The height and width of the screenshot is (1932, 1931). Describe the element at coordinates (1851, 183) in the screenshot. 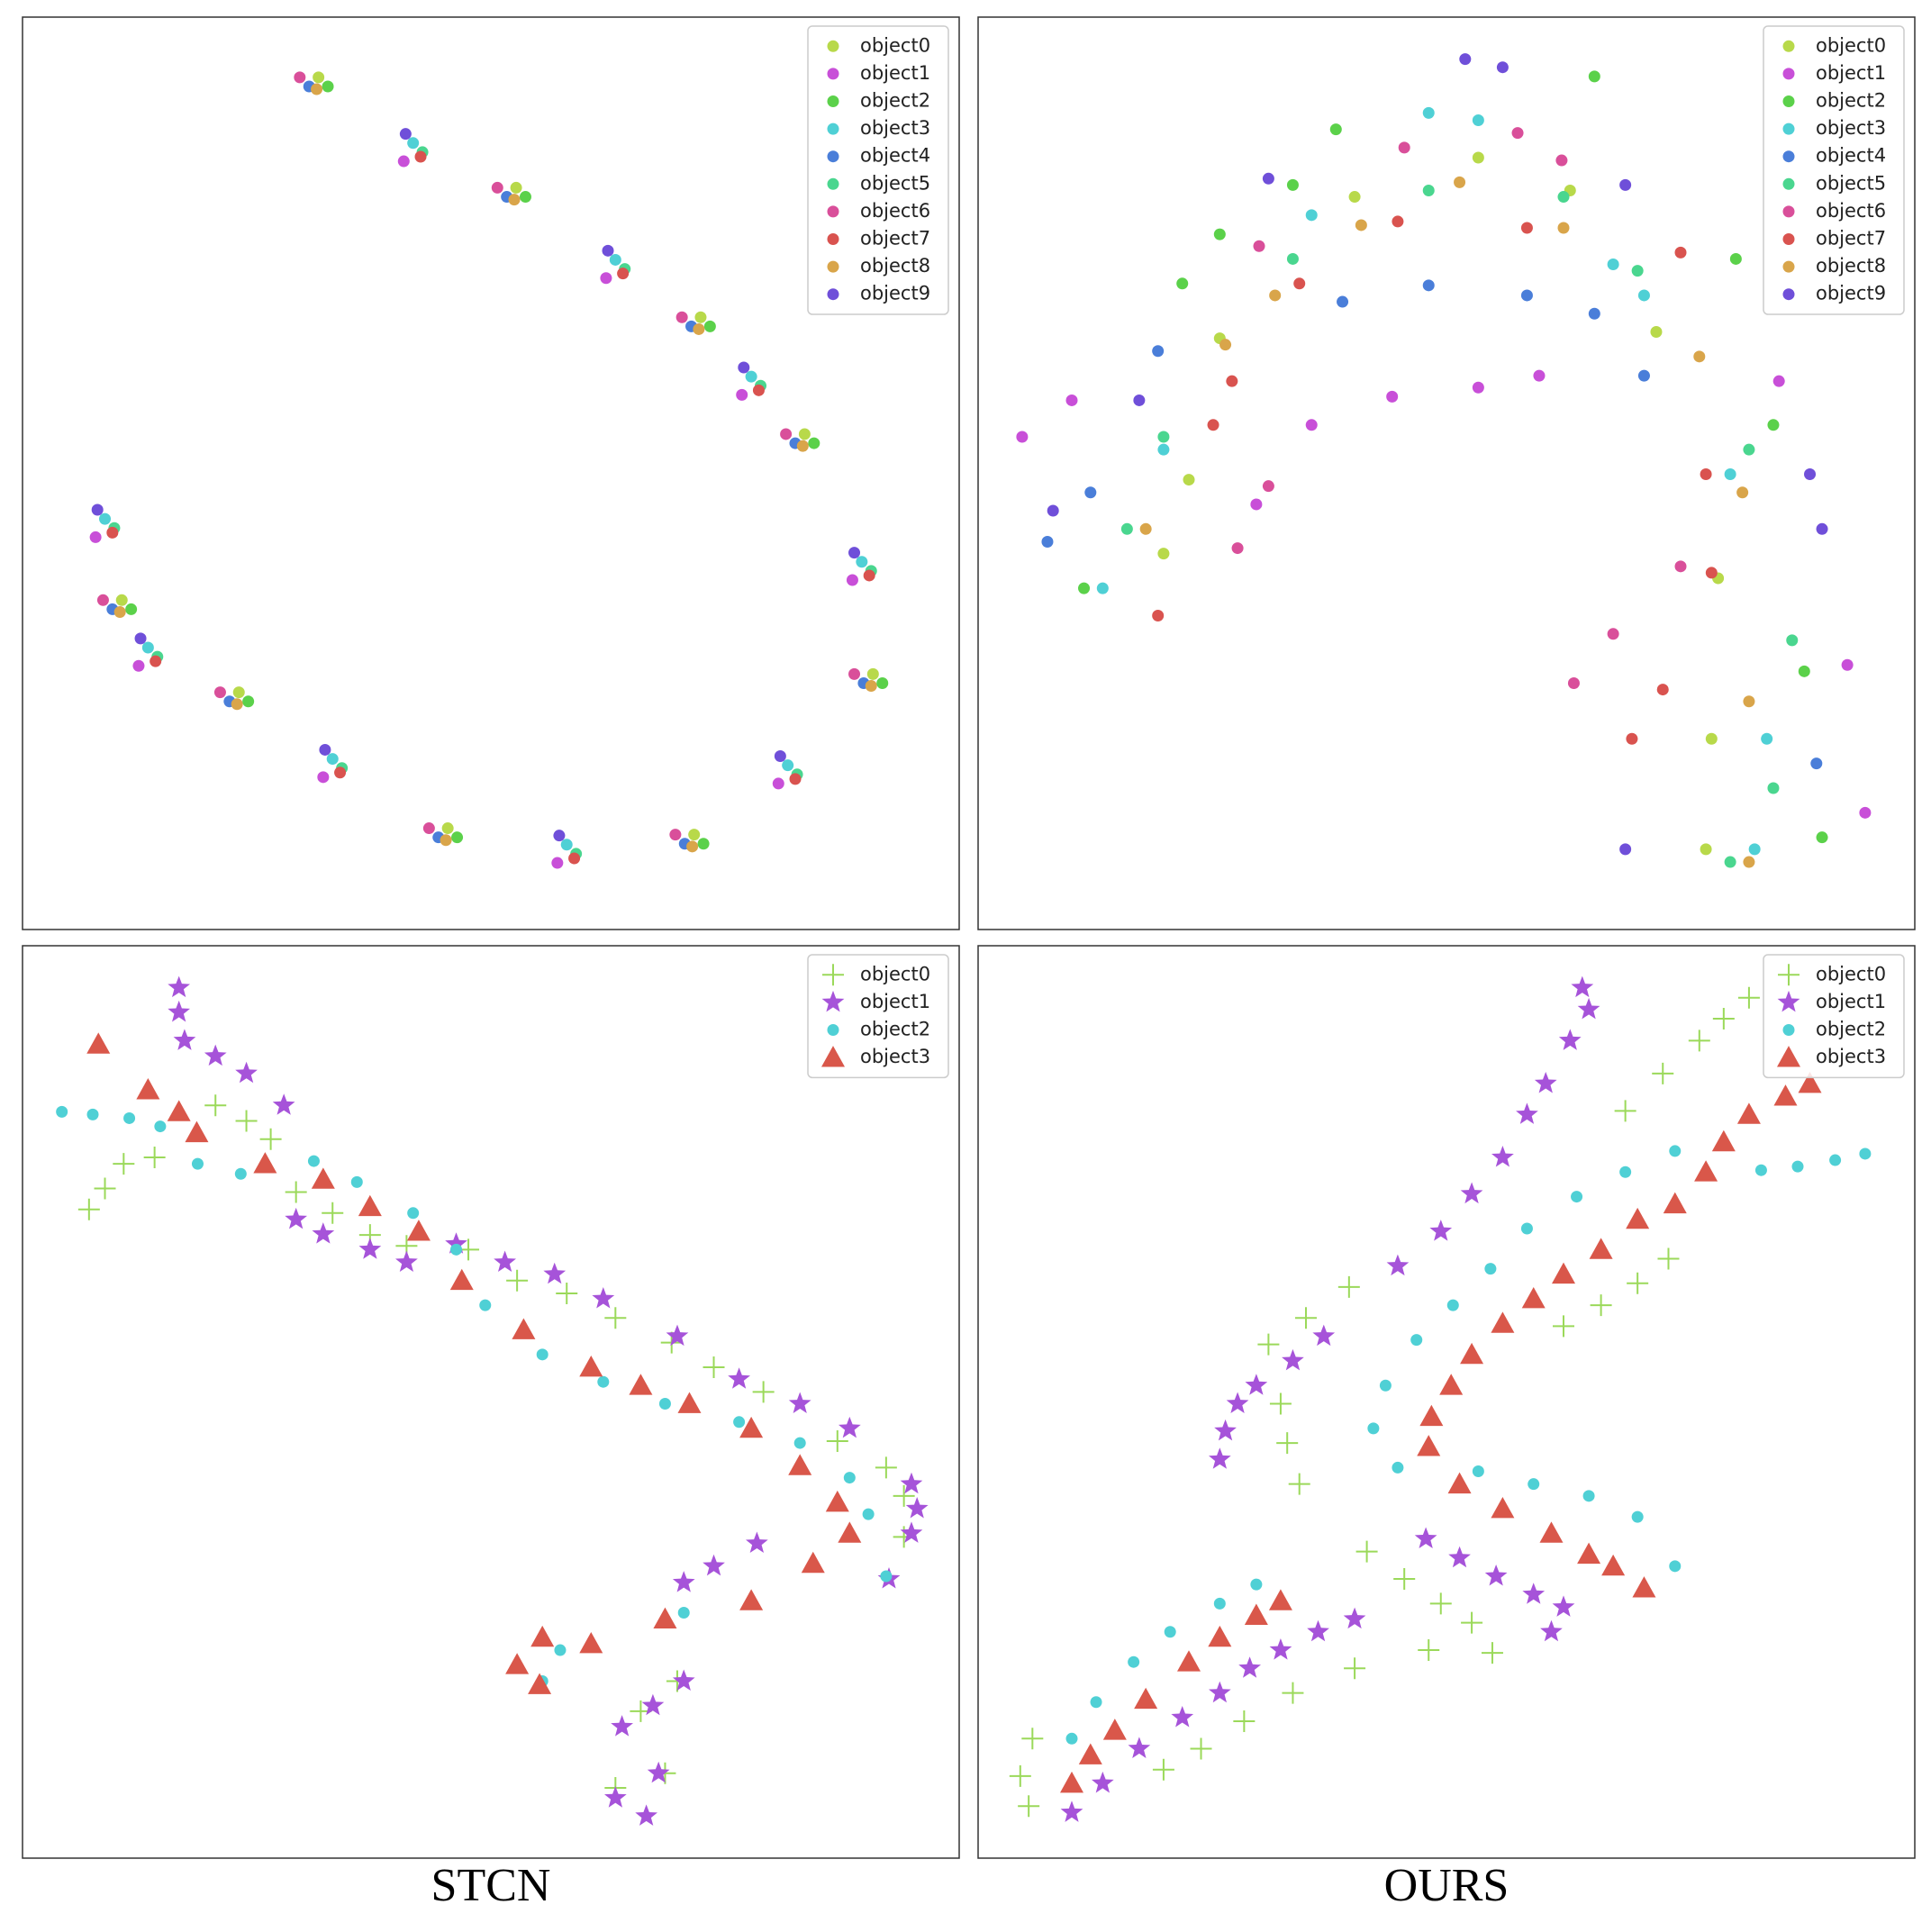

I see `legend-label: object5` at that location.